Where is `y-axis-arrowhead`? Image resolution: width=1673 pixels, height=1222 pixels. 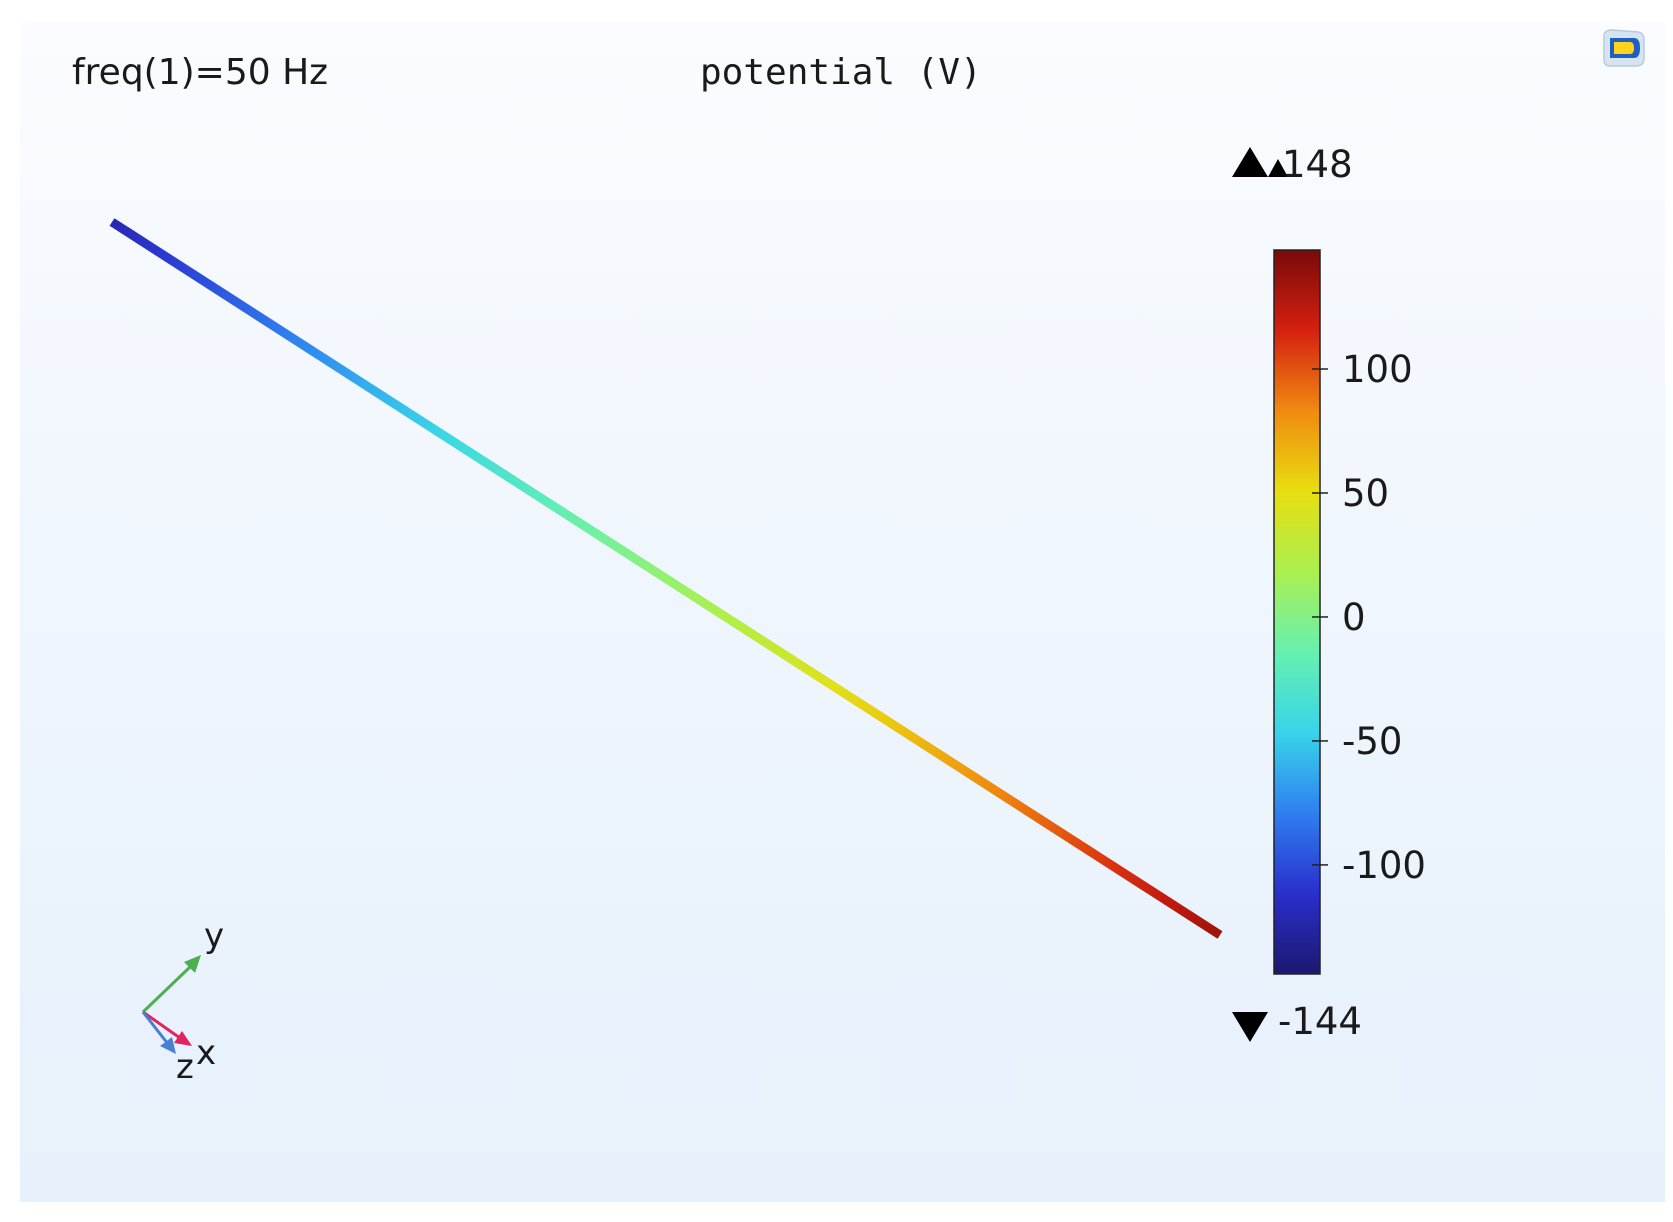
y-axis-arrowhead is located at coordinates (192, 964).